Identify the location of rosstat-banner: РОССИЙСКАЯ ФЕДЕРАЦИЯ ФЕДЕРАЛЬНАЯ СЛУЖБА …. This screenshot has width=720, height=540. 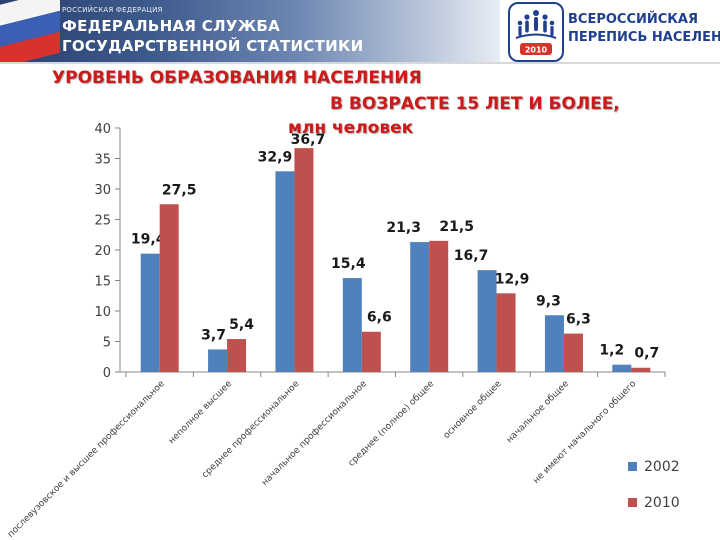
(250, 31).